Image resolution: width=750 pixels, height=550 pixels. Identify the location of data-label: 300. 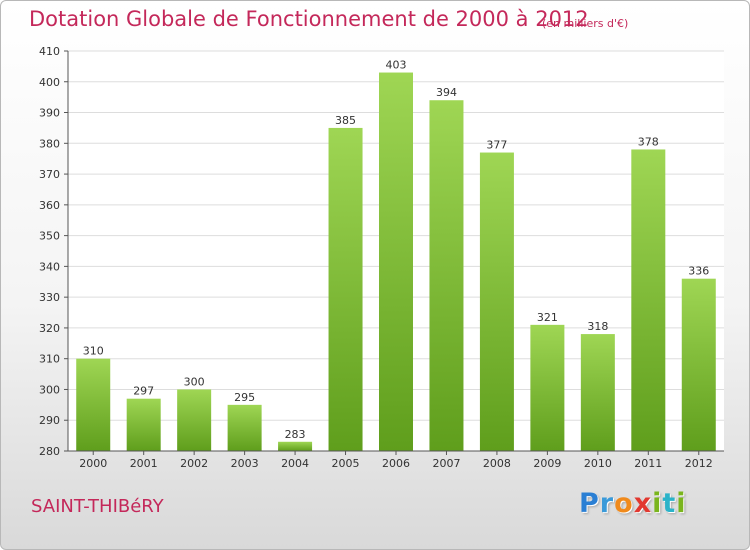
(194, 381).